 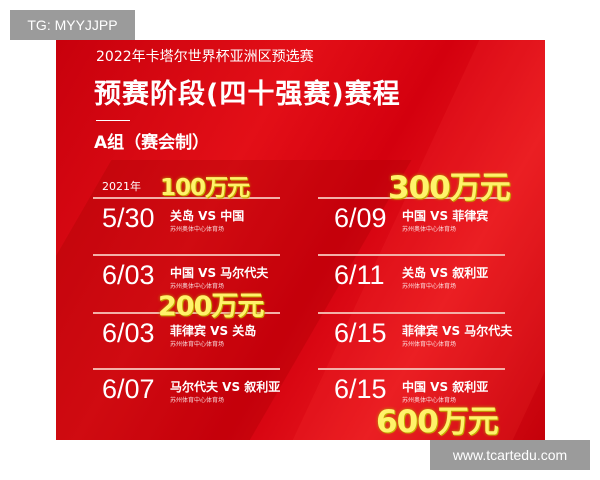 I want to click on bonus-label: 200万元, so click(x=211, y=306).